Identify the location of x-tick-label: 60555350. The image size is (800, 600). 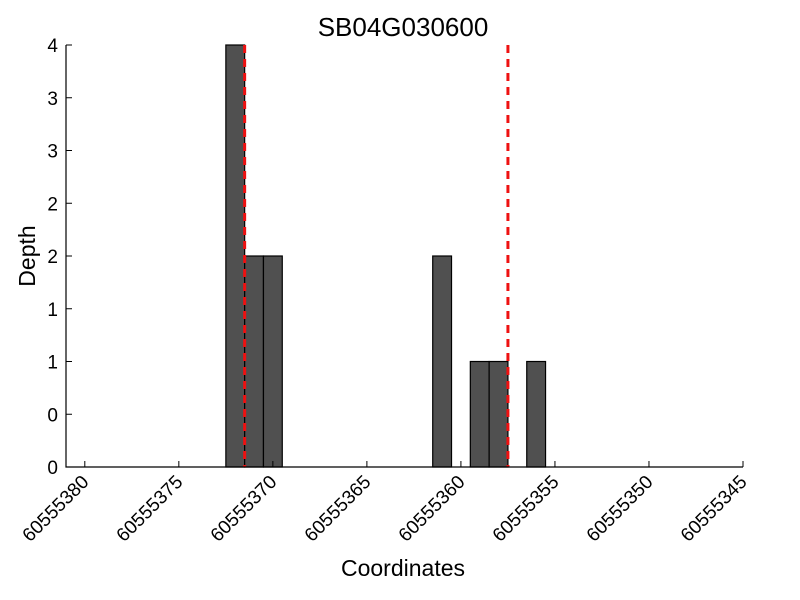
(620, 509).